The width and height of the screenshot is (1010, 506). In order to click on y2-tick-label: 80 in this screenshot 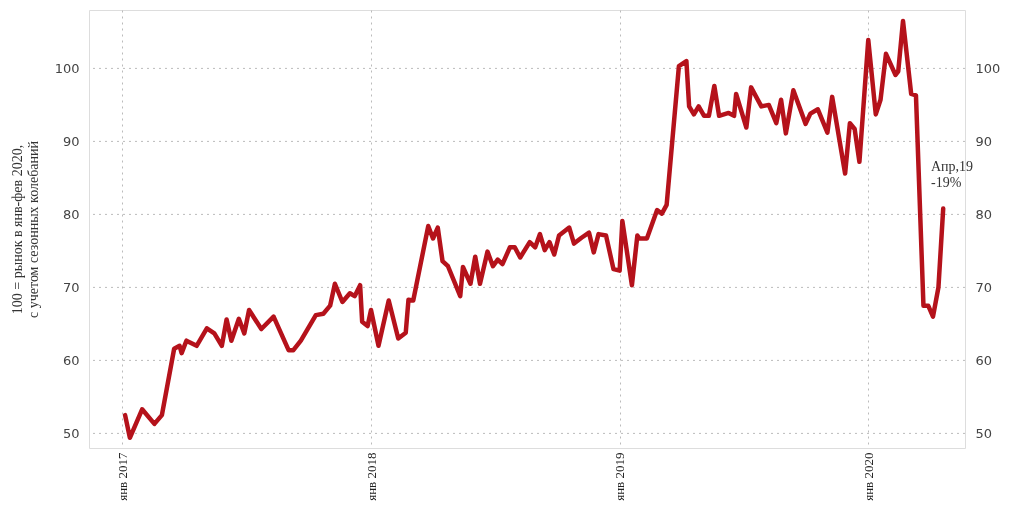, I will do `click(984, 214)`.